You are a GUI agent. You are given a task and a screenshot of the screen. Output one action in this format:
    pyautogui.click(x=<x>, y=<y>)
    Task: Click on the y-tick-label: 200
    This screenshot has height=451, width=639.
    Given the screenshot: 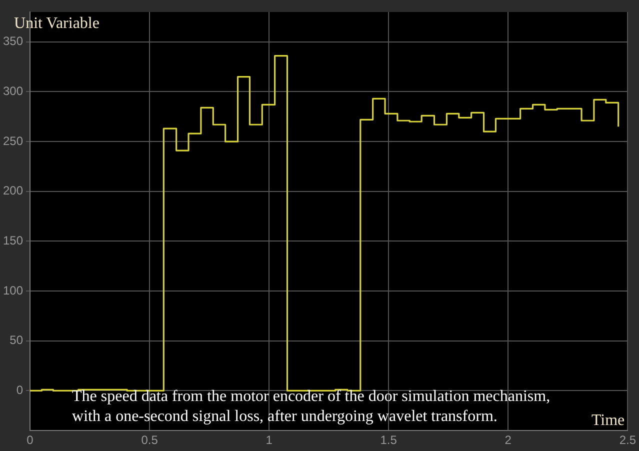 What is the action you would take?
    pyautogui.click(x=13, y=191)
    